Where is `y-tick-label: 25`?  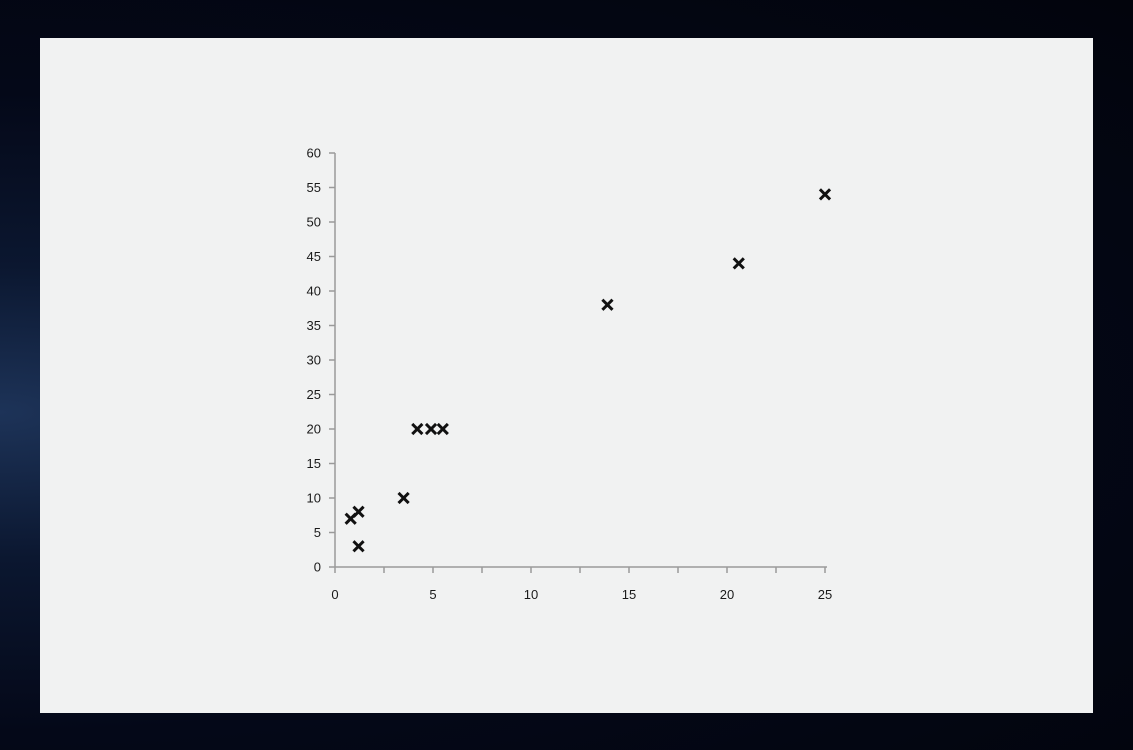
y-tick-label: 25 is located at coordinates (314, 394).